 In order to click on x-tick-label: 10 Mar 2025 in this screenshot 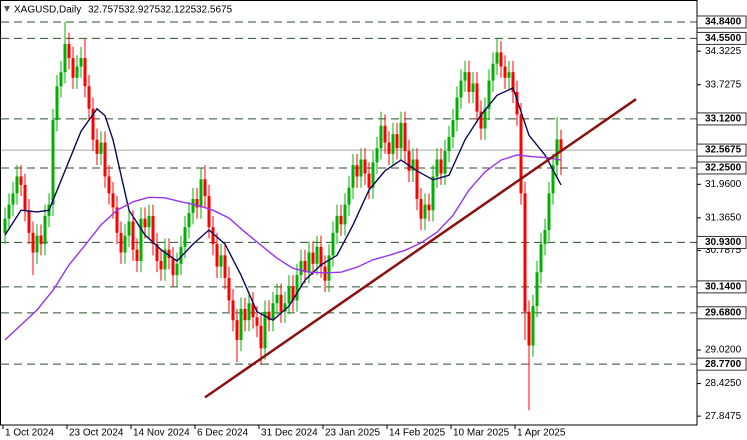, I will do `click(481, 433)`.